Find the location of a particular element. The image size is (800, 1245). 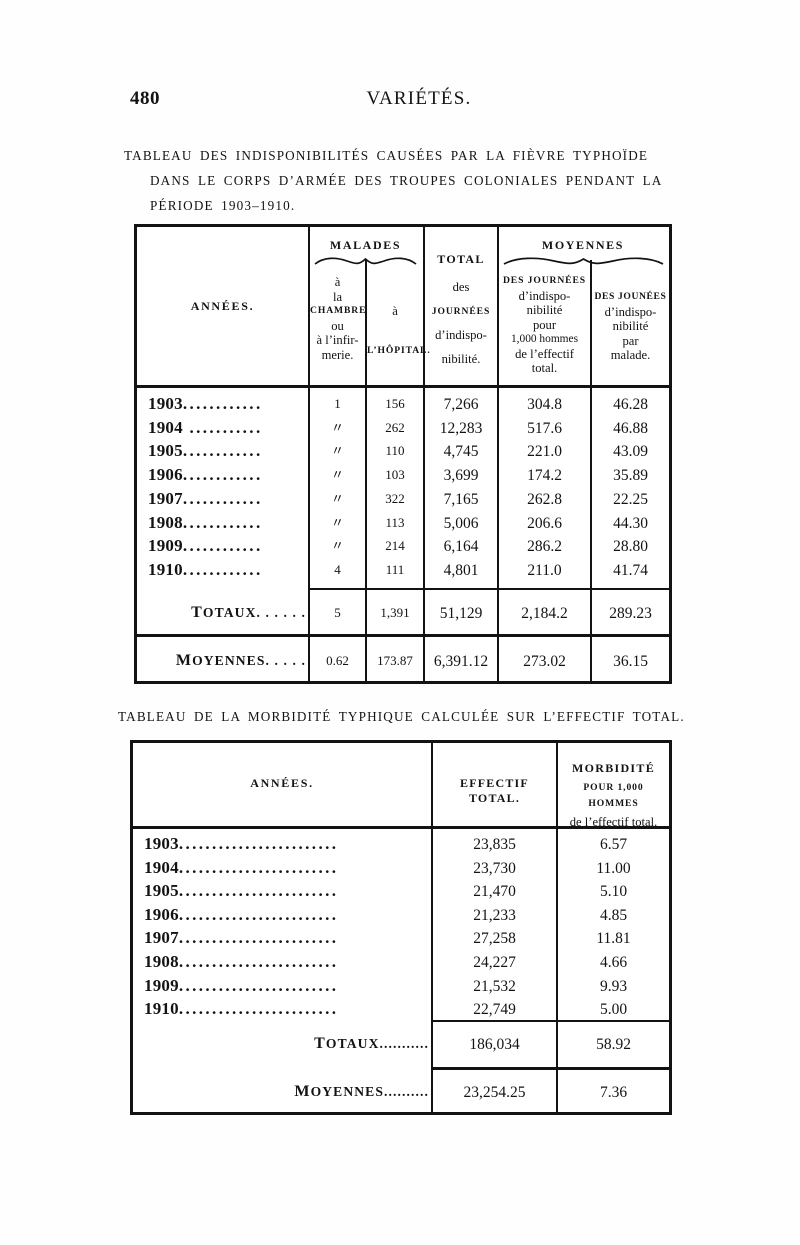

cell-total: 7,266 is located at coordinates (461, 404).